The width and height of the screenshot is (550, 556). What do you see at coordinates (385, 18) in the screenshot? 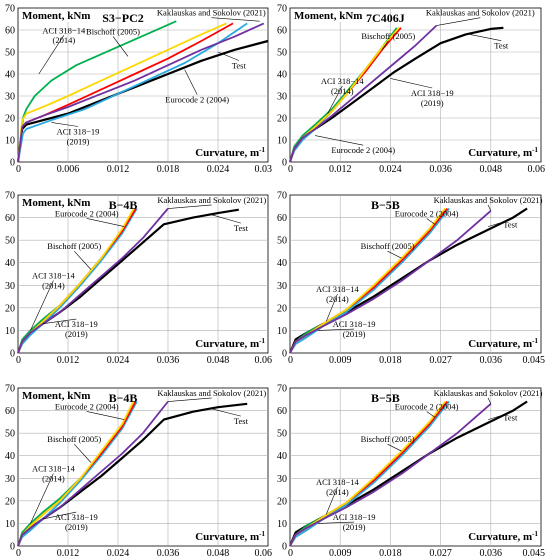
I see `panel-title: 7C406J` at bounding box center [385, 18].